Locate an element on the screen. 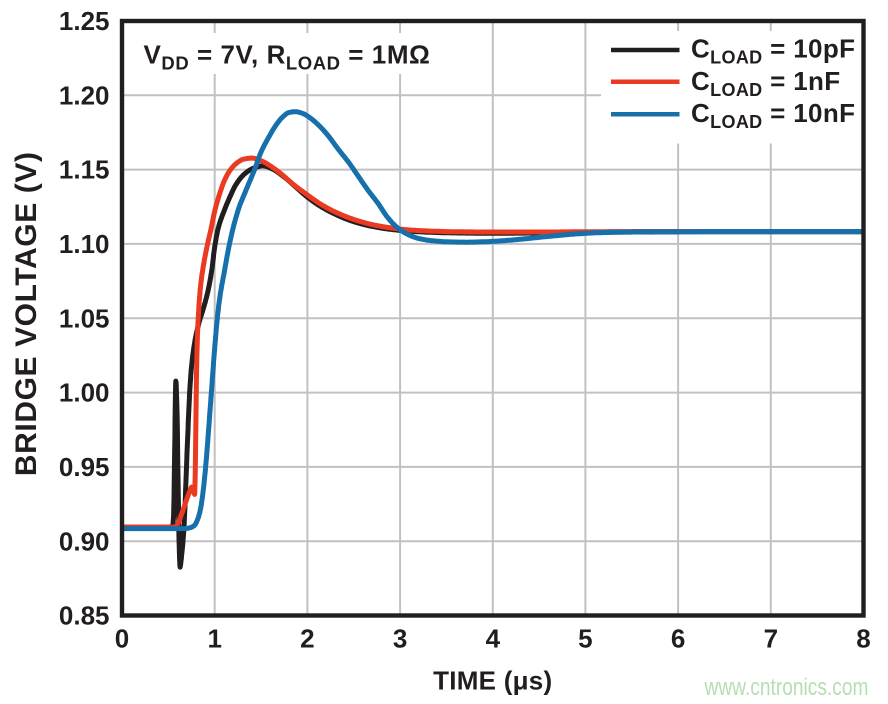 This screenshot has height=704, width=888. svg-text: 3 is located at coordinates (400, 638).